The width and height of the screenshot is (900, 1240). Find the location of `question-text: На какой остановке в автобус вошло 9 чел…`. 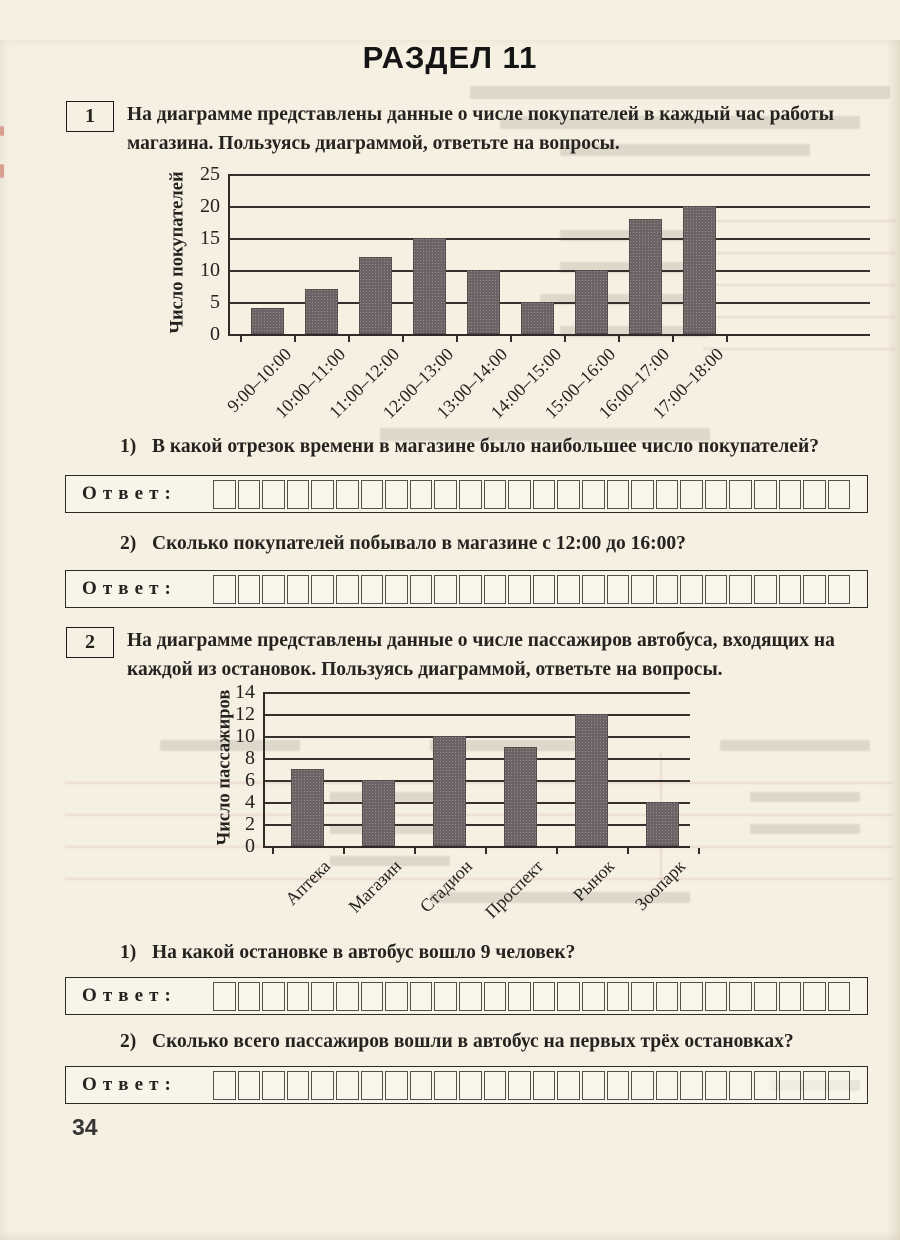

question-text: На какой остановке в автобус вошло 9 чел… is located at coordinates (364, 952).